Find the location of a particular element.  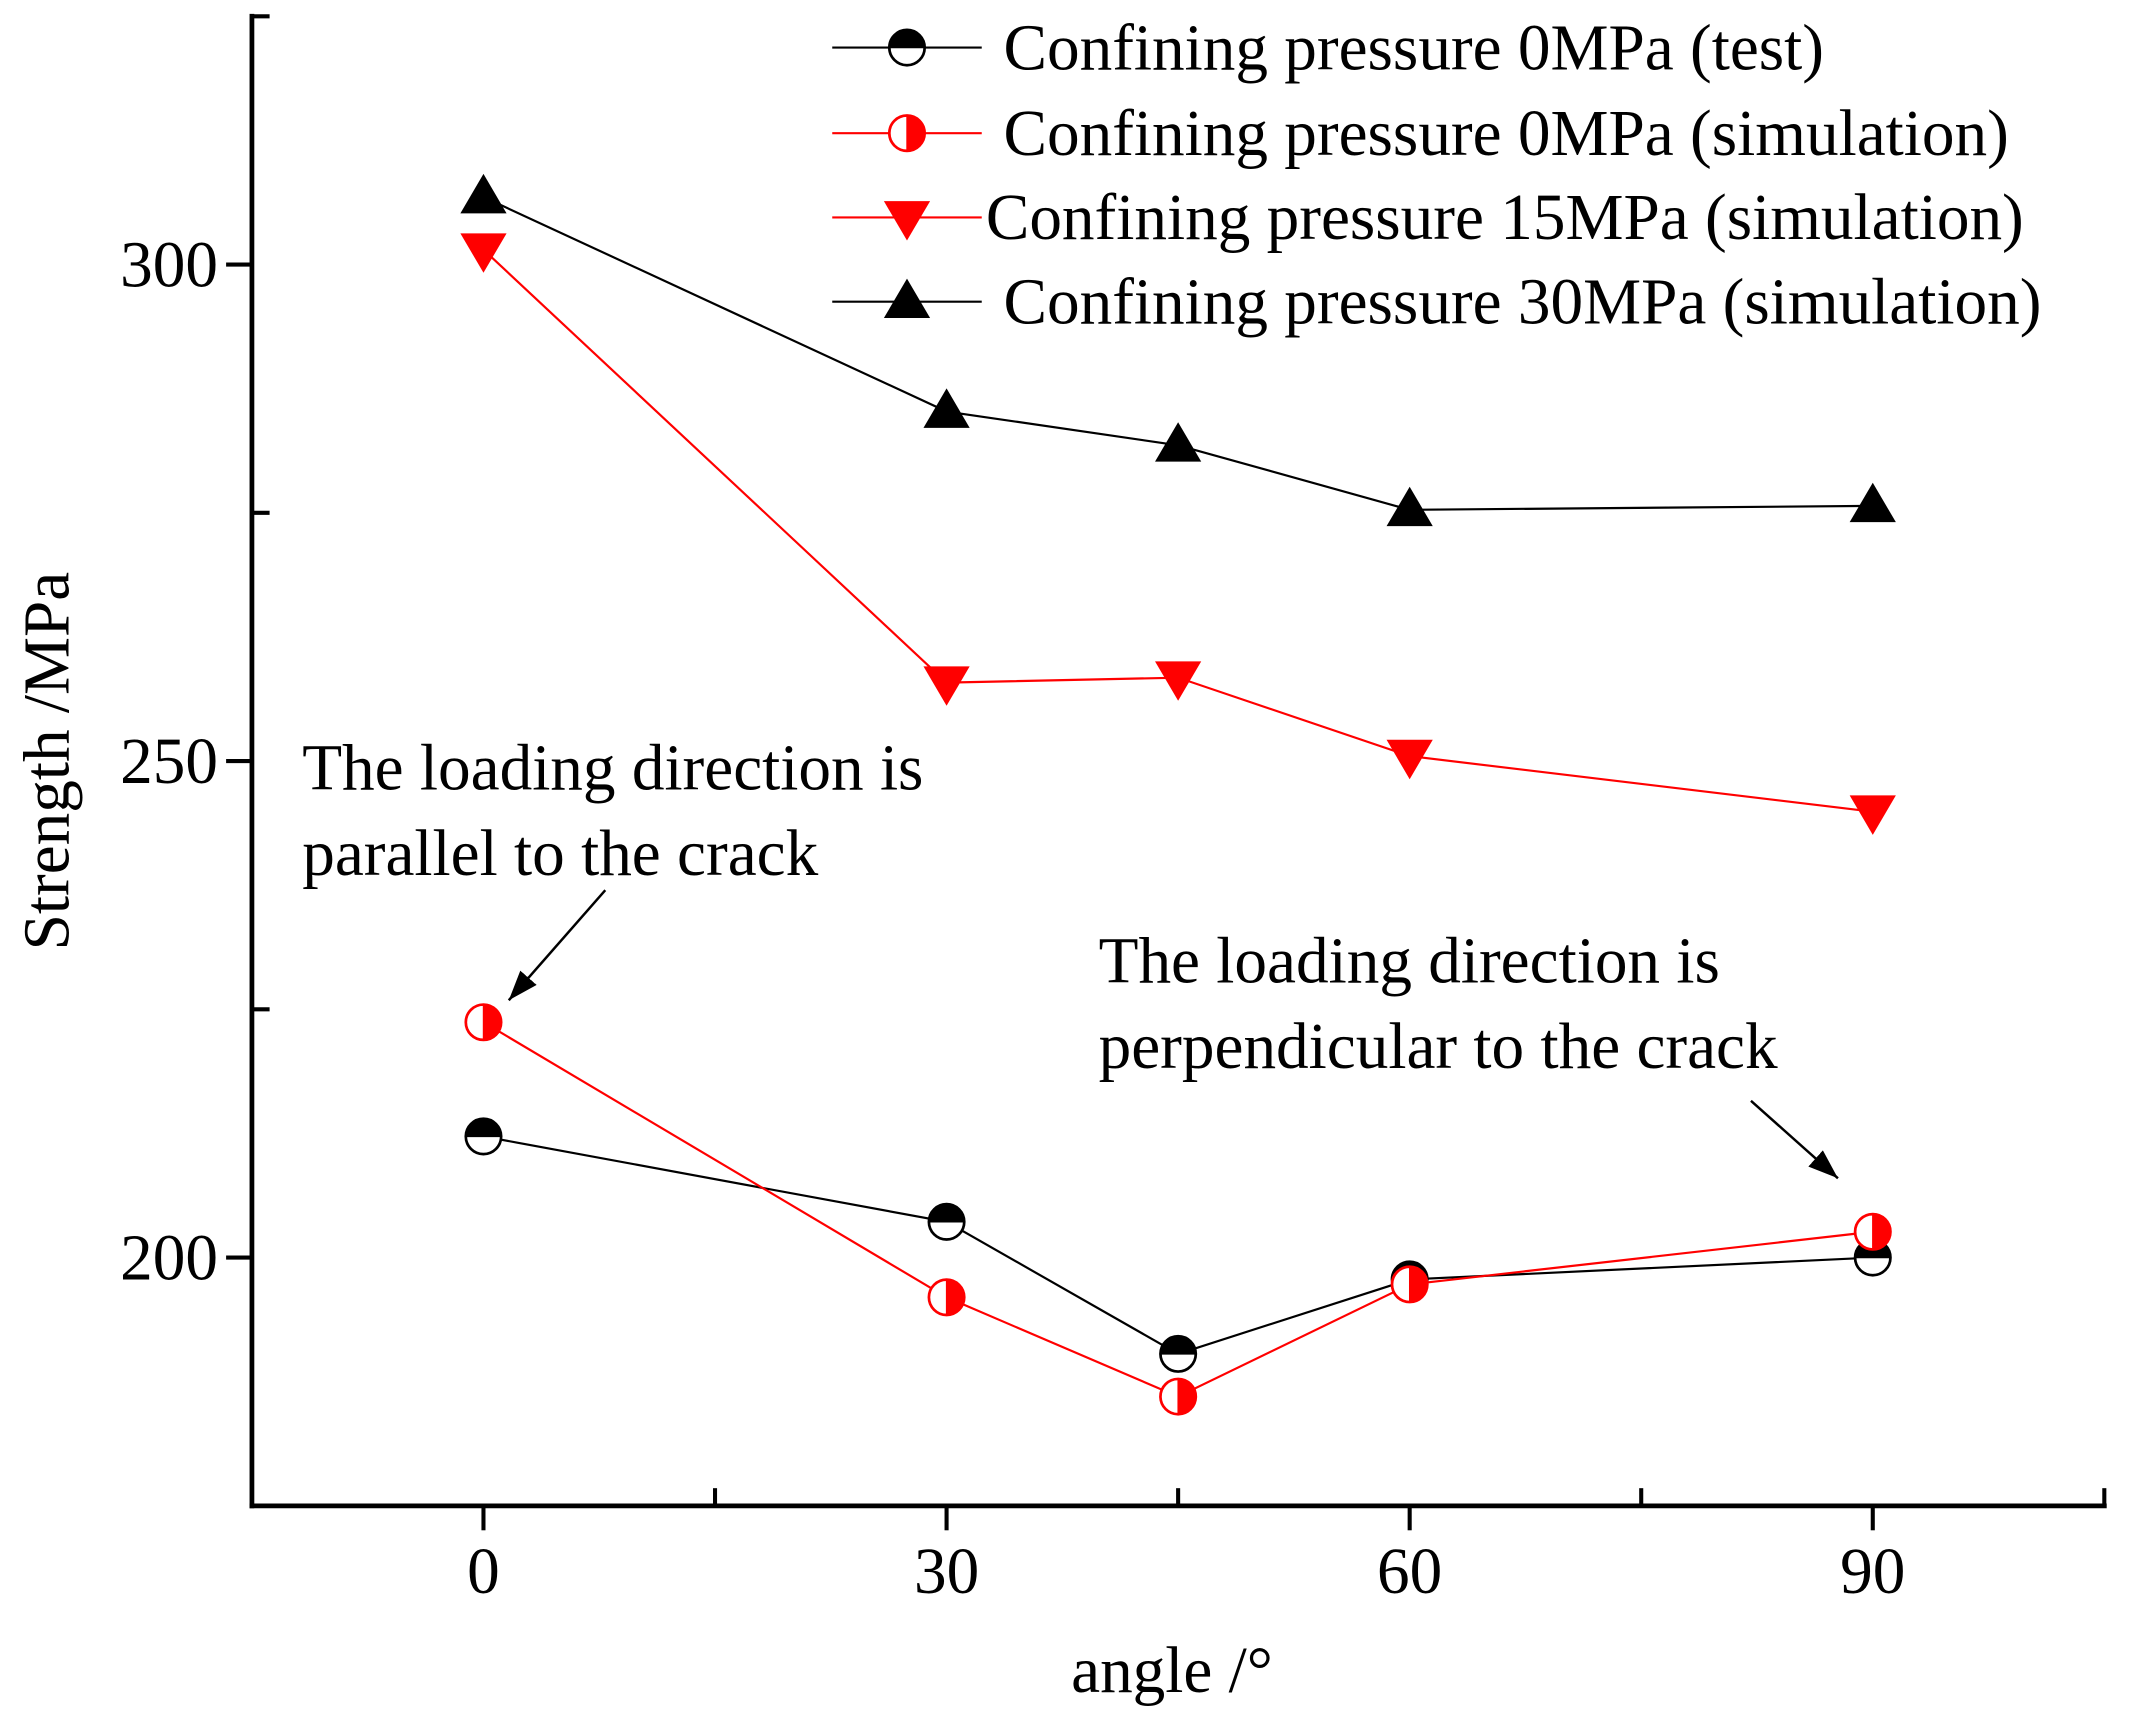

y-axis-label: Strength /MPa is located at coordinates (47, 761).